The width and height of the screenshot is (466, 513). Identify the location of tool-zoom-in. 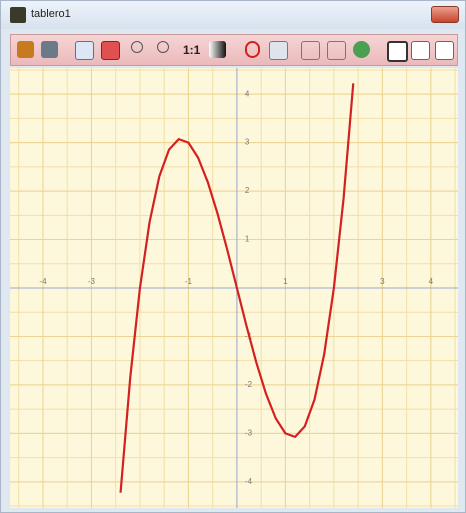
(137, 47).